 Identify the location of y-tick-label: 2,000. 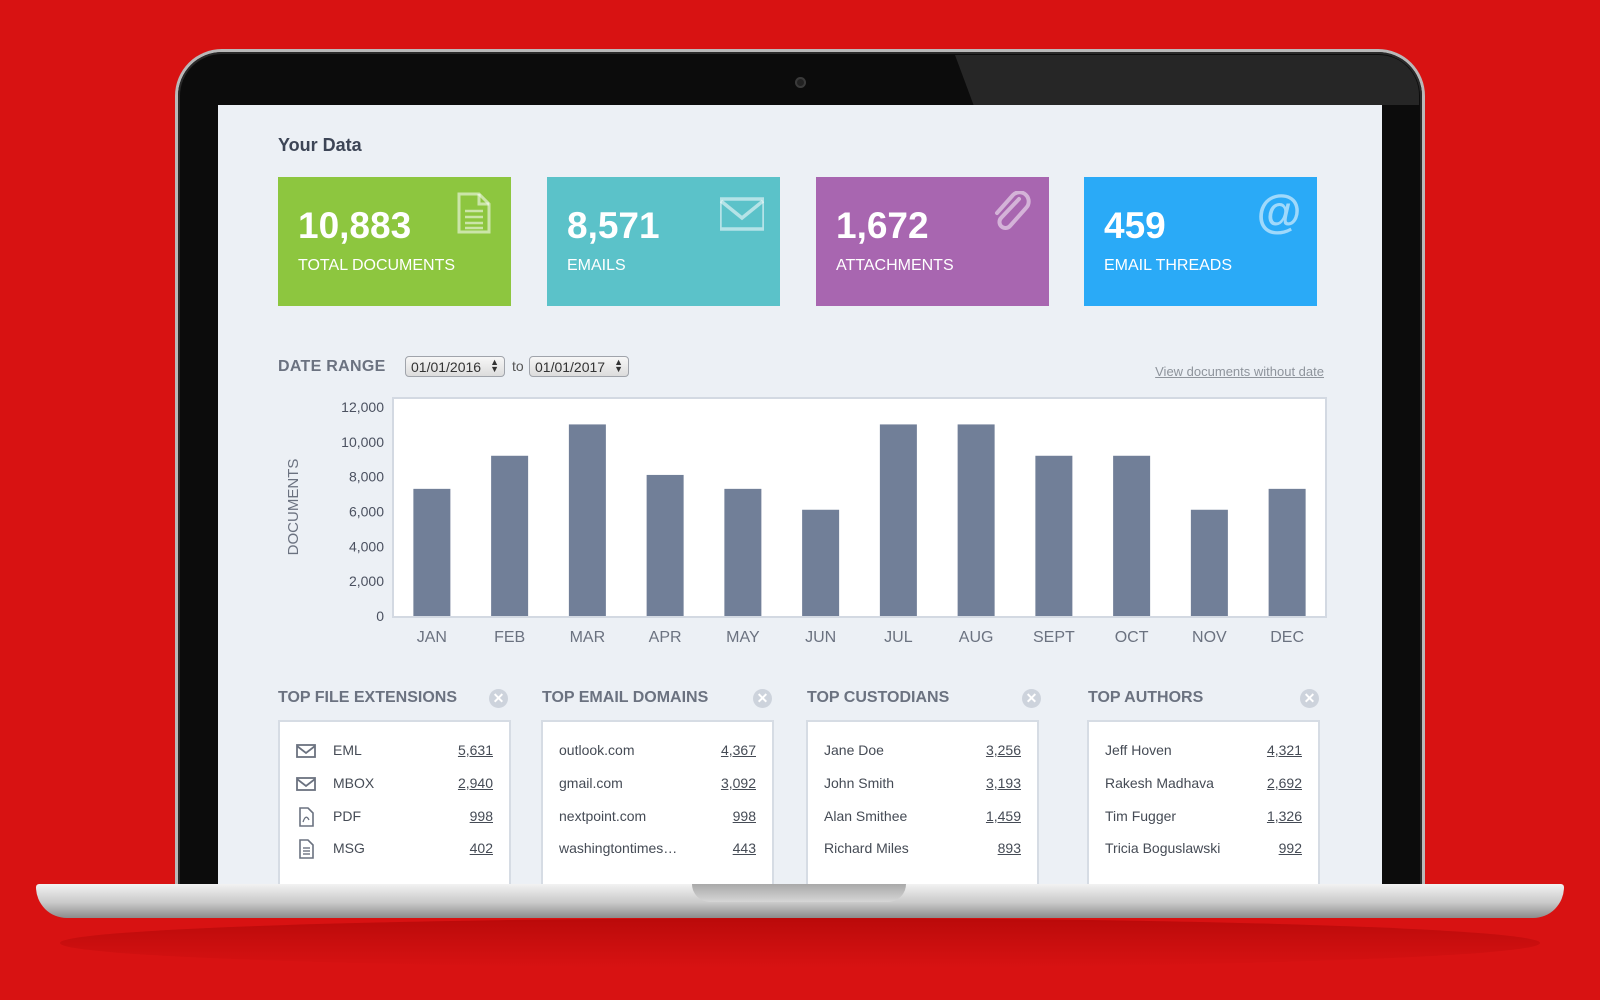
(366, 581).